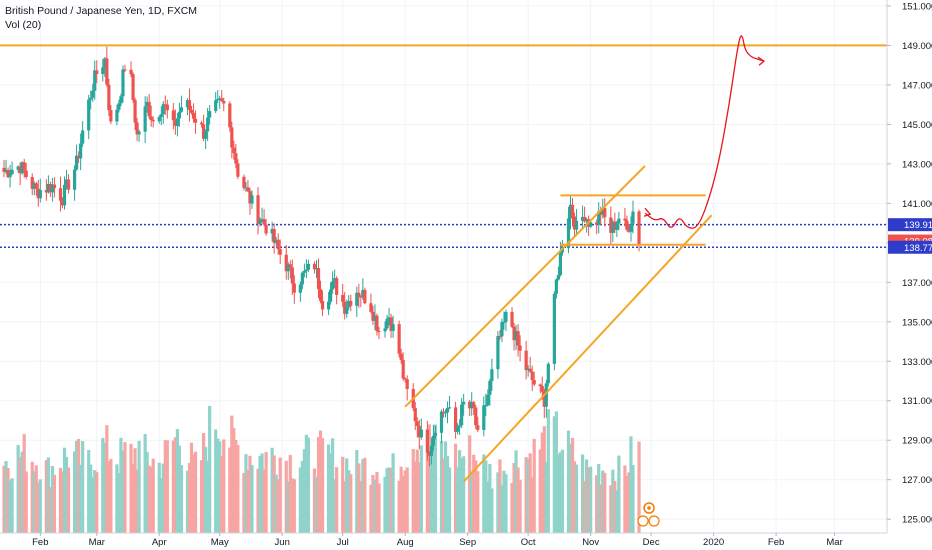 The height and width of the screenshot is (550, 932). Describe the element at coordinates (528, 542) in the screenshot. I see `time-tick-label: Oct` at that location.